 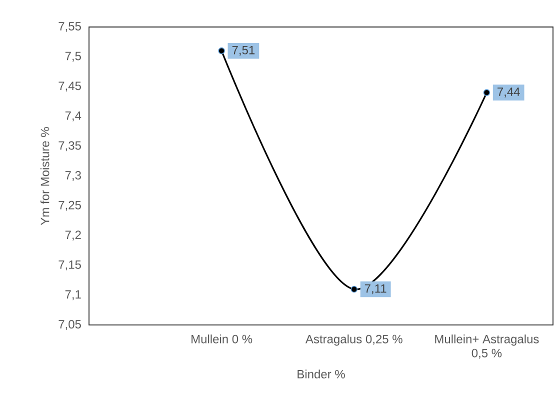 I want to click on data-label: 7,11, so click(x=375, y=289).